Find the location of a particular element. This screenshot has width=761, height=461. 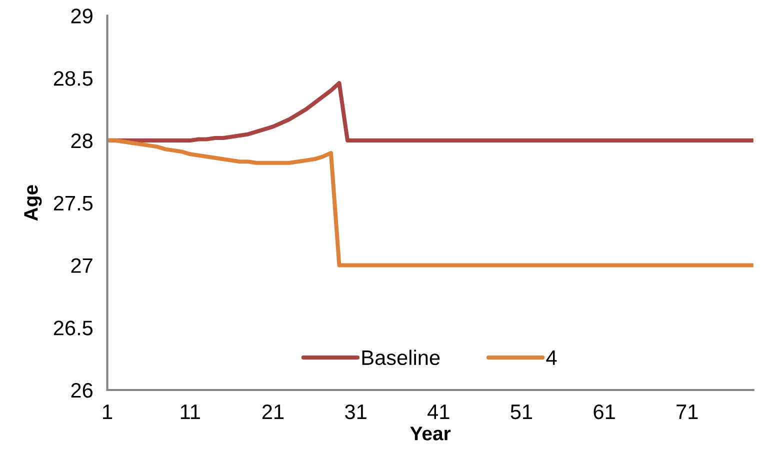

y-axis-title: Age is located at coordinates (33, 203).